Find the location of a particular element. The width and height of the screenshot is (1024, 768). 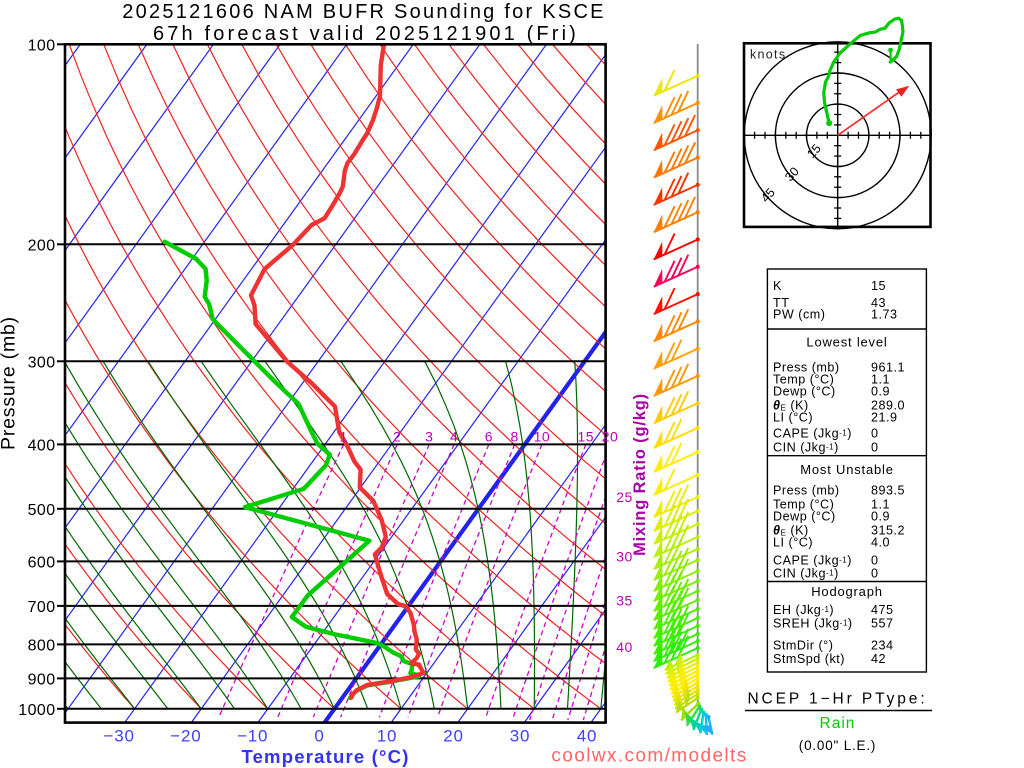

svg-text: NCEP 1−Hr PType: is located at coordinates (837, 699).